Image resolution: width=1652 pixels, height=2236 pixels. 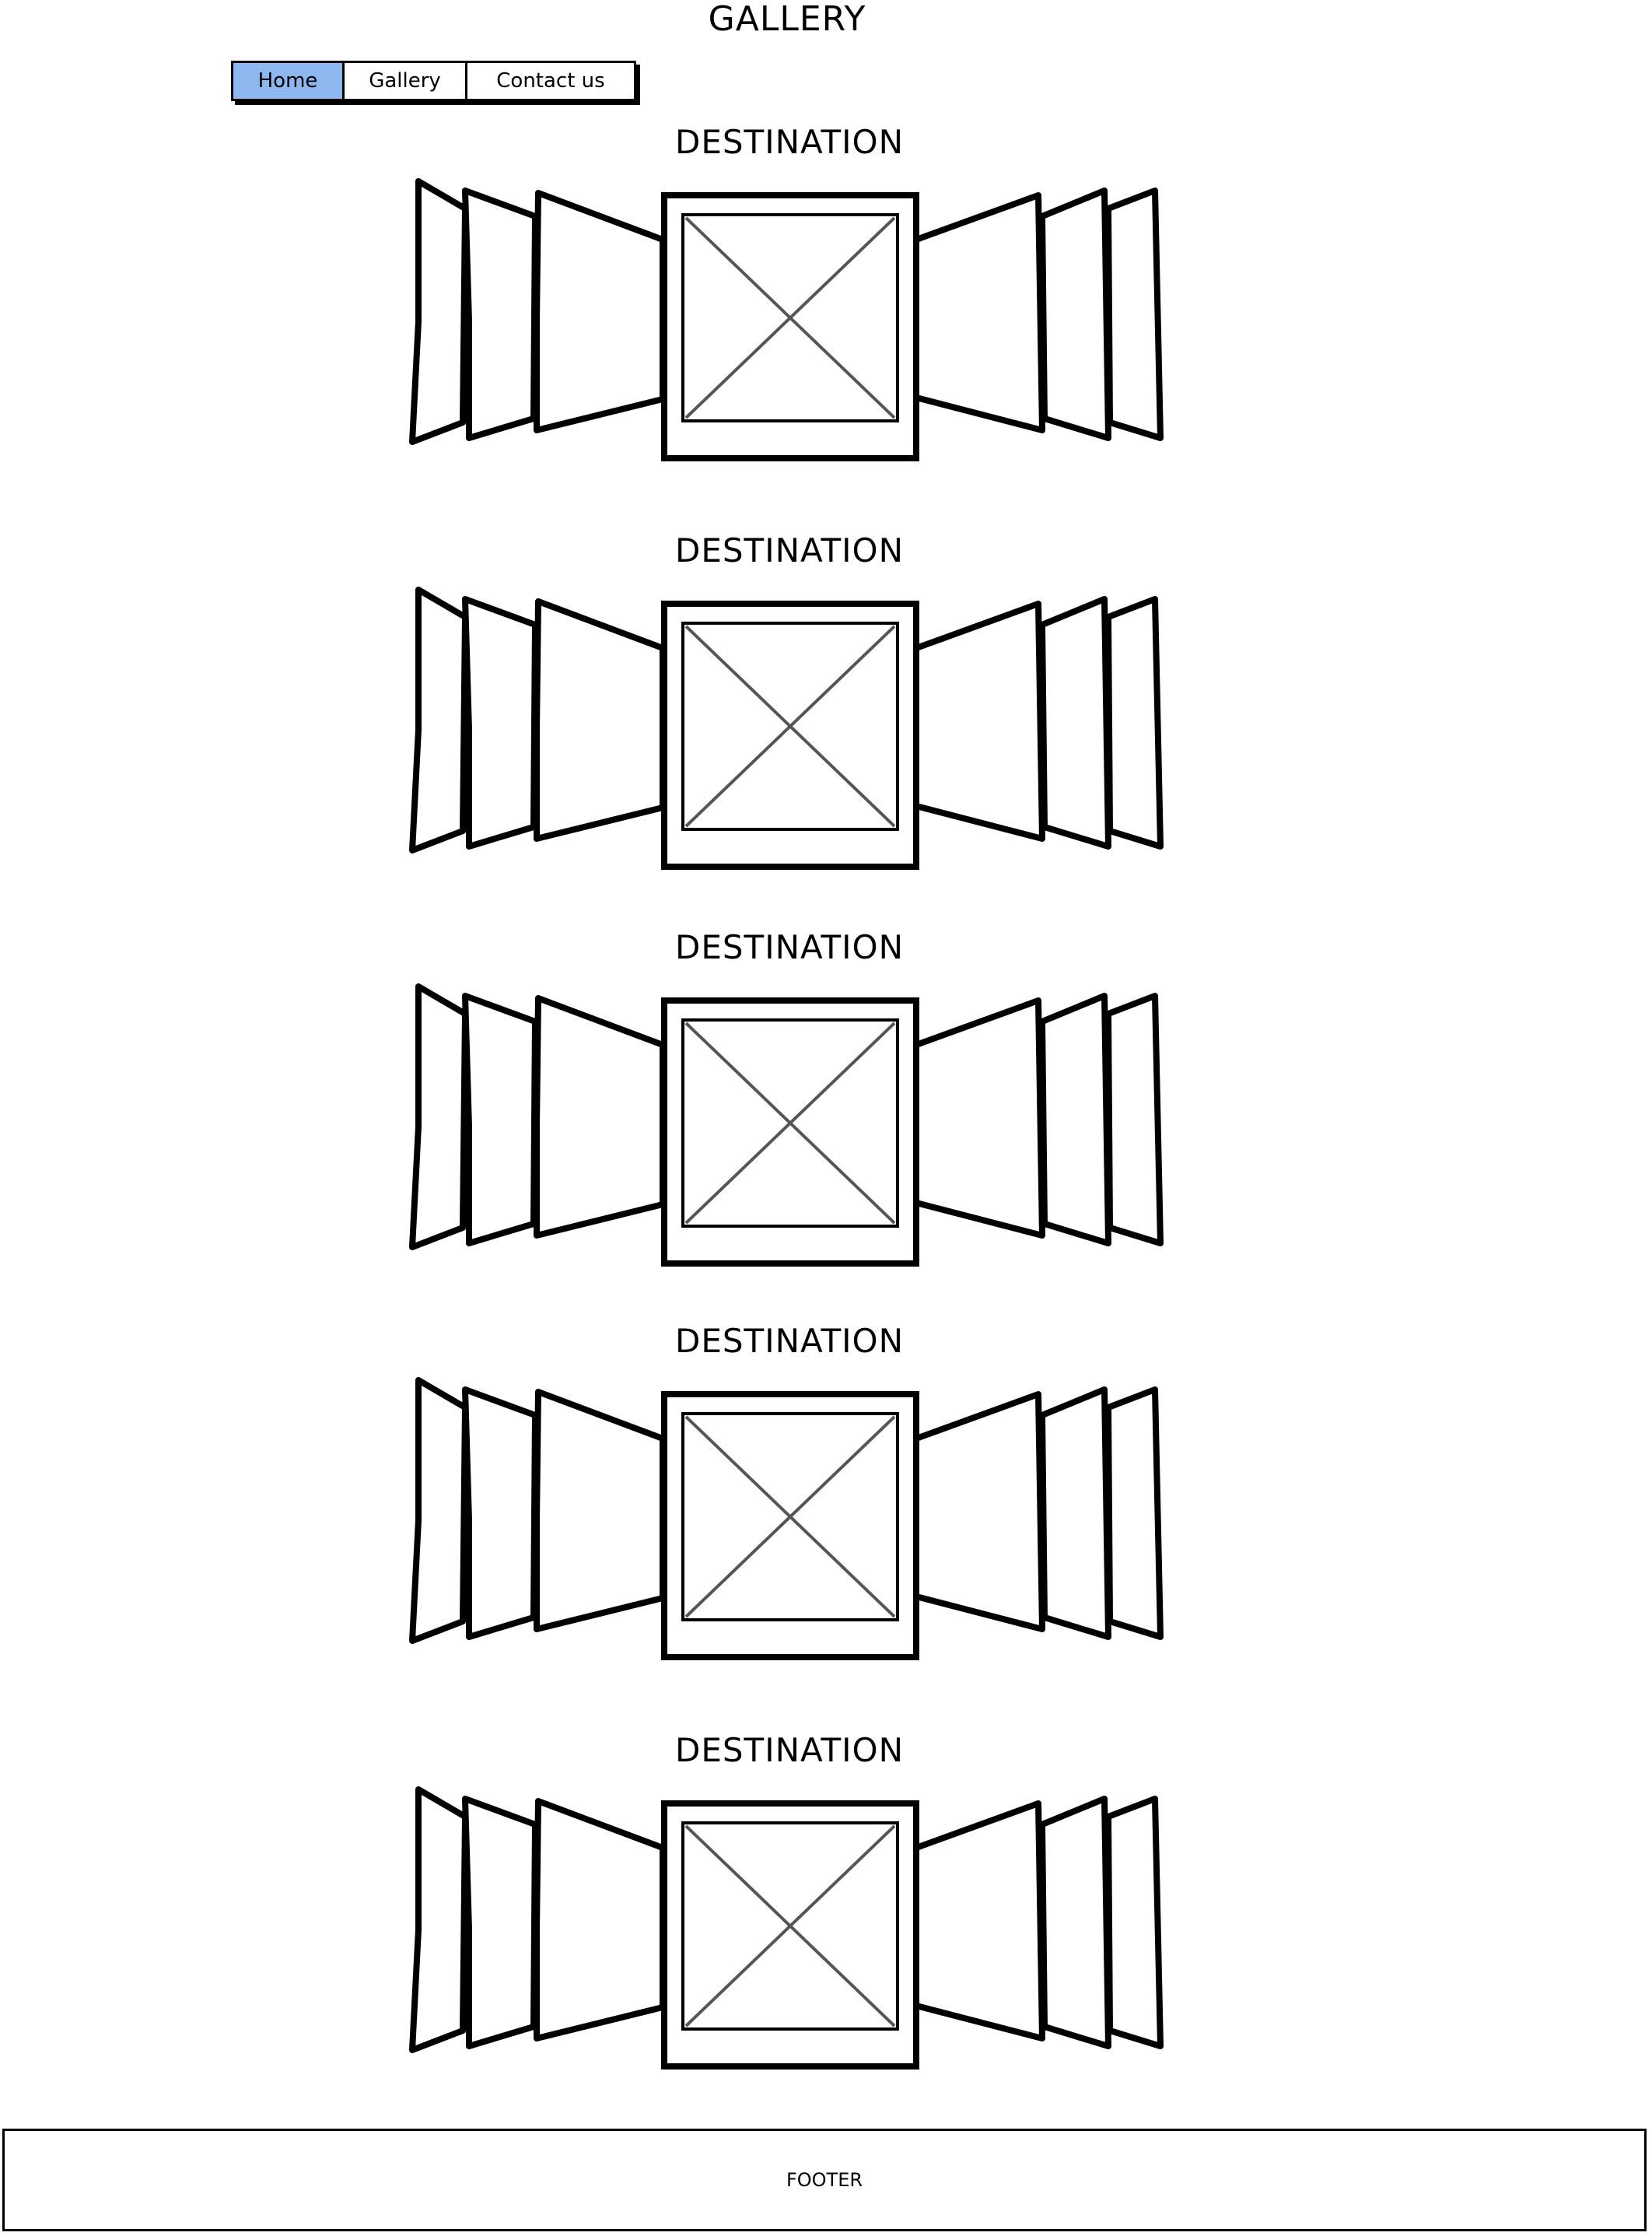 I want to click on nav-gallery: Gallery, so click(x=406, y=81).